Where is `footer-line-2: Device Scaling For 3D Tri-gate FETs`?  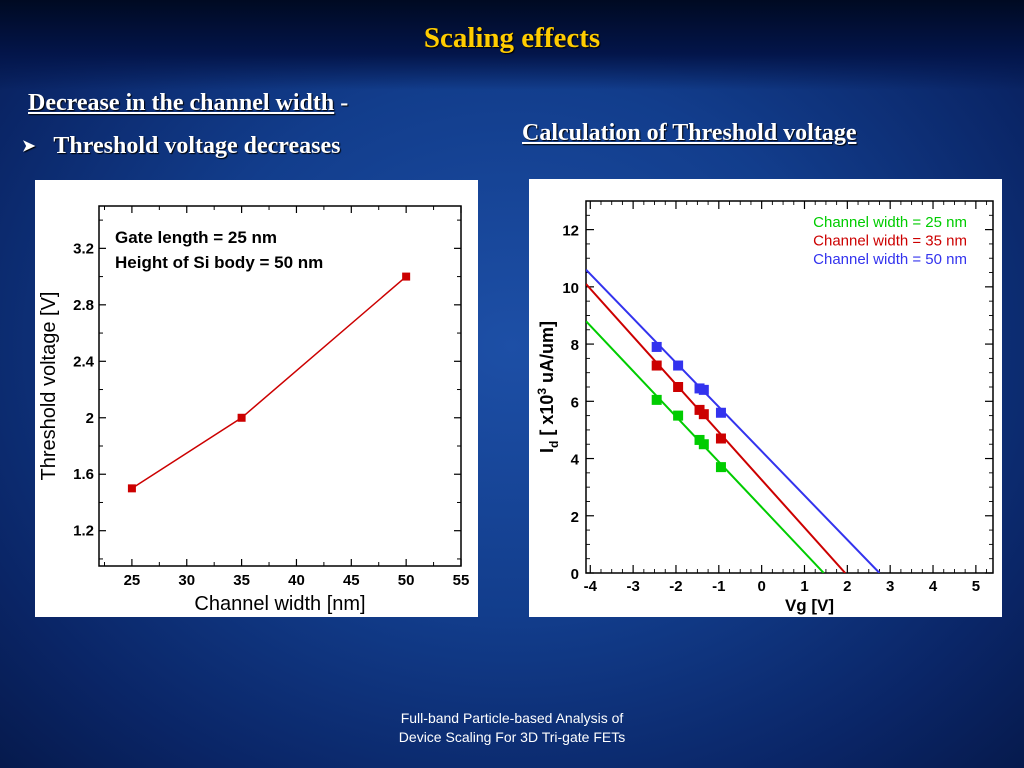
footer-line-2: Device Scaling For 3D Tri-gate FETs is located at coordinates (512, 737).